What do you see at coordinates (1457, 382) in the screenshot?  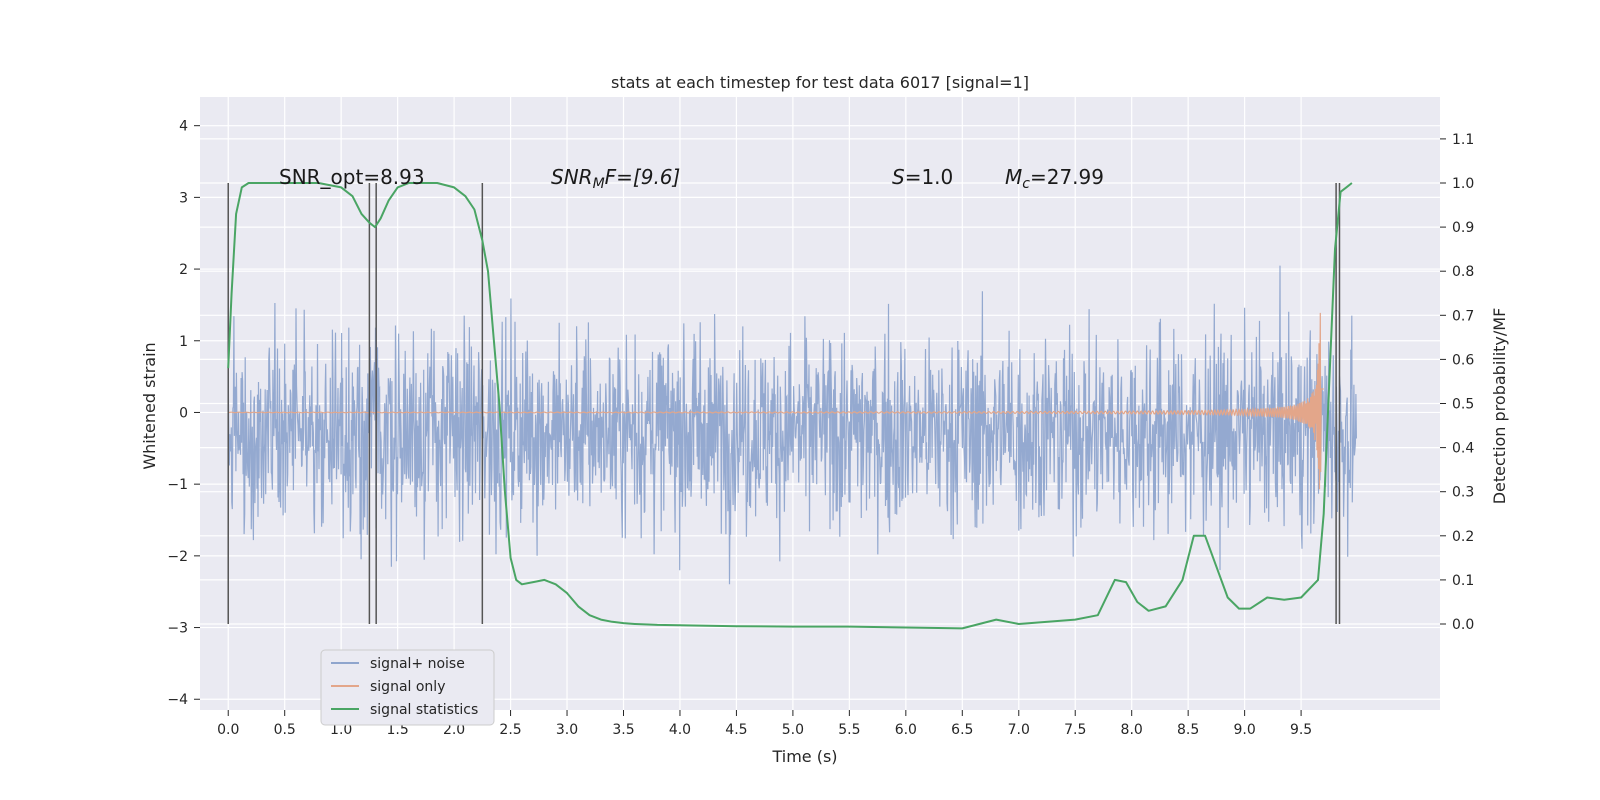 I see `right-y-axis-ticks: 0.0 0.1 0.2 0.3 0.4 0.5 0.6 0.7 0.8 0.9 1.0 1.1` at bounding box center [1457, 382].